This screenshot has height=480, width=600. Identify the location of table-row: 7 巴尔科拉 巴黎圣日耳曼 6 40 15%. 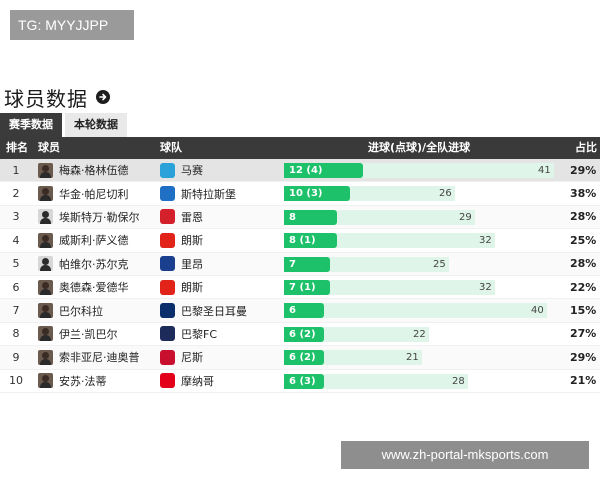
(300, 311).